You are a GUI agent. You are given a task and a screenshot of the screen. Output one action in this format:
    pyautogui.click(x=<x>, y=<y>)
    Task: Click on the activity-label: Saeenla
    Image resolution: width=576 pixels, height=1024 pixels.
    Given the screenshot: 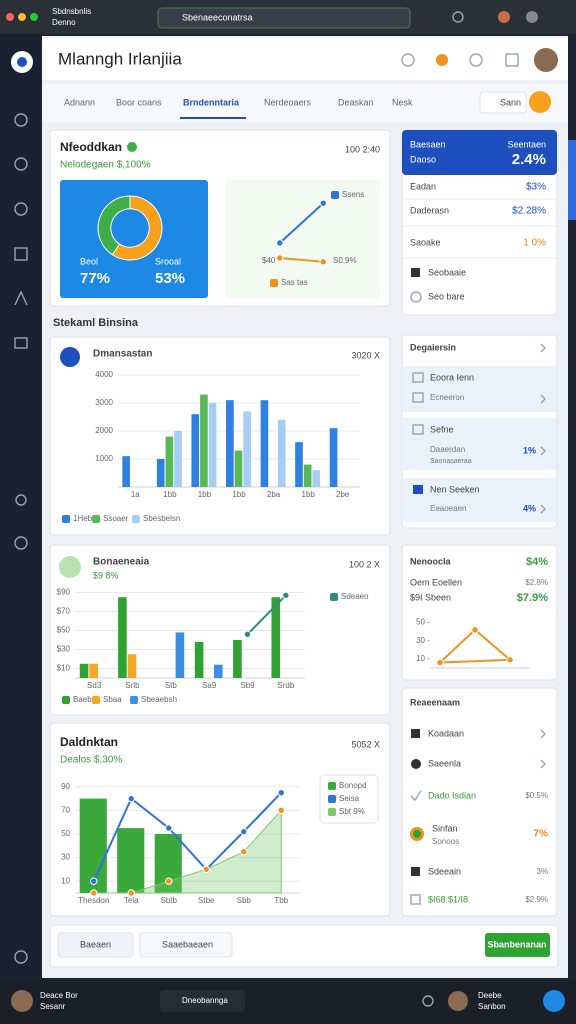 What is the action you would take?
    pyautogui.click(x=444, y=763)
    